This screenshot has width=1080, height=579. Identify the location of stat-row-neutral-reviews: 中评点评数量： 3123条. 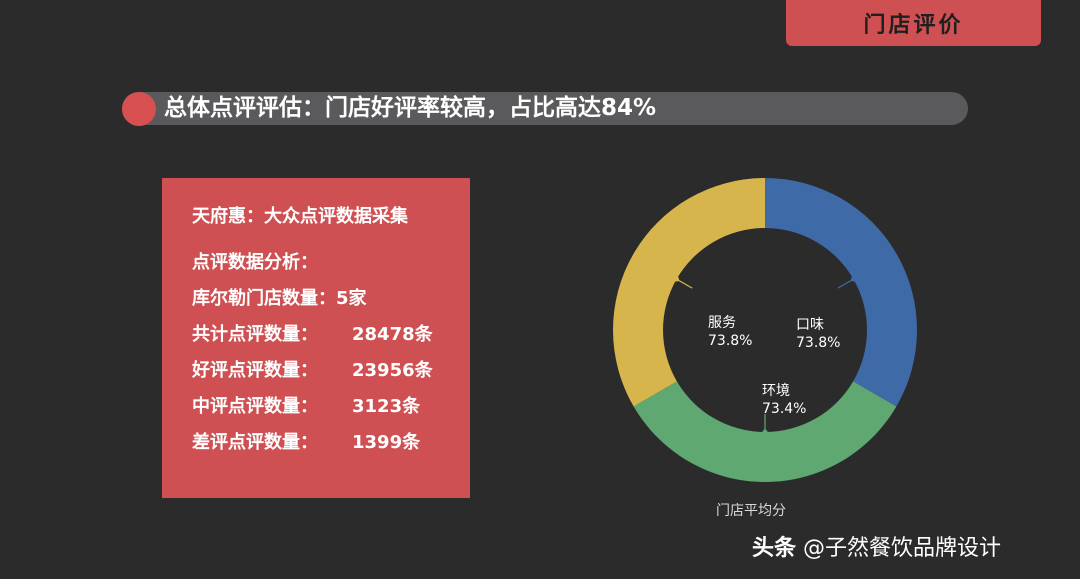
(306, 405).